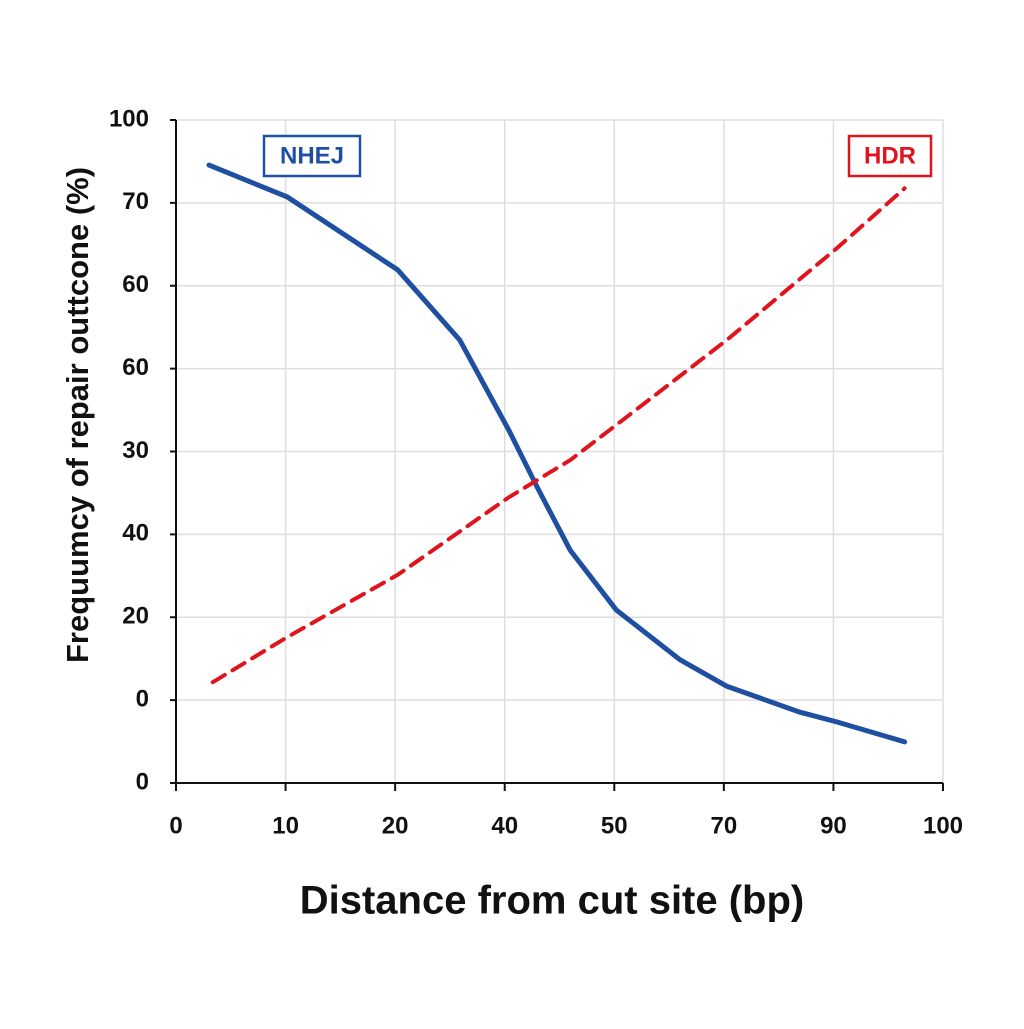 The height and width of the screenshot is (1029, 1024). Describe the element at coordinates (175, 825) in the screenshot. I see `x-tick-label: 0` at that location.